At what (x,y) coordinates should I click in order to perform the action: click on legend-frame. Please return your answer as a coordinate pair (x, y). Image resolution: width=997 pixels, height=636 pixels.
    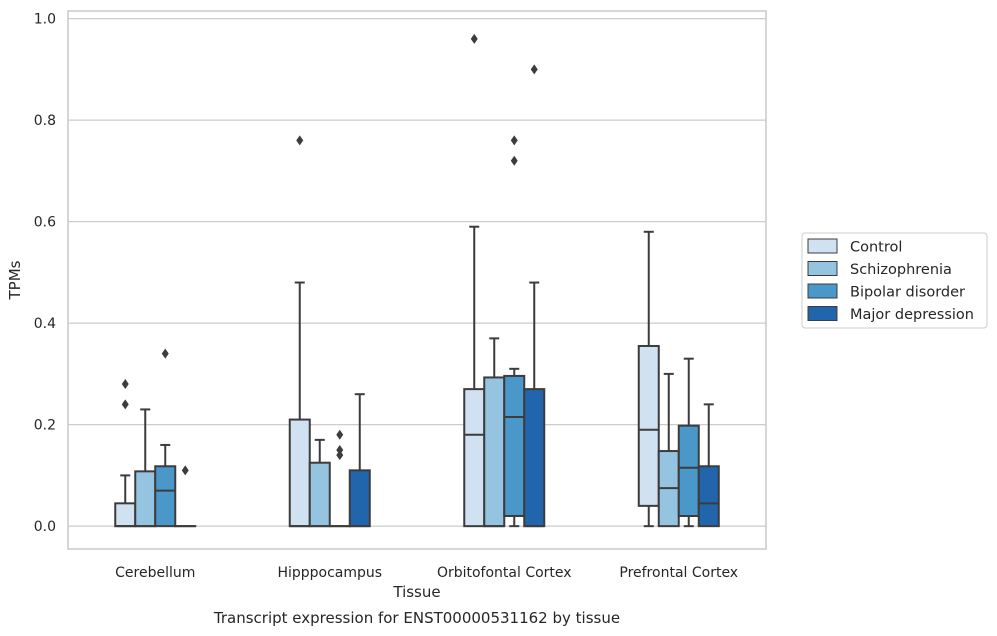
    Looking at the image, I should click on (894, 280).